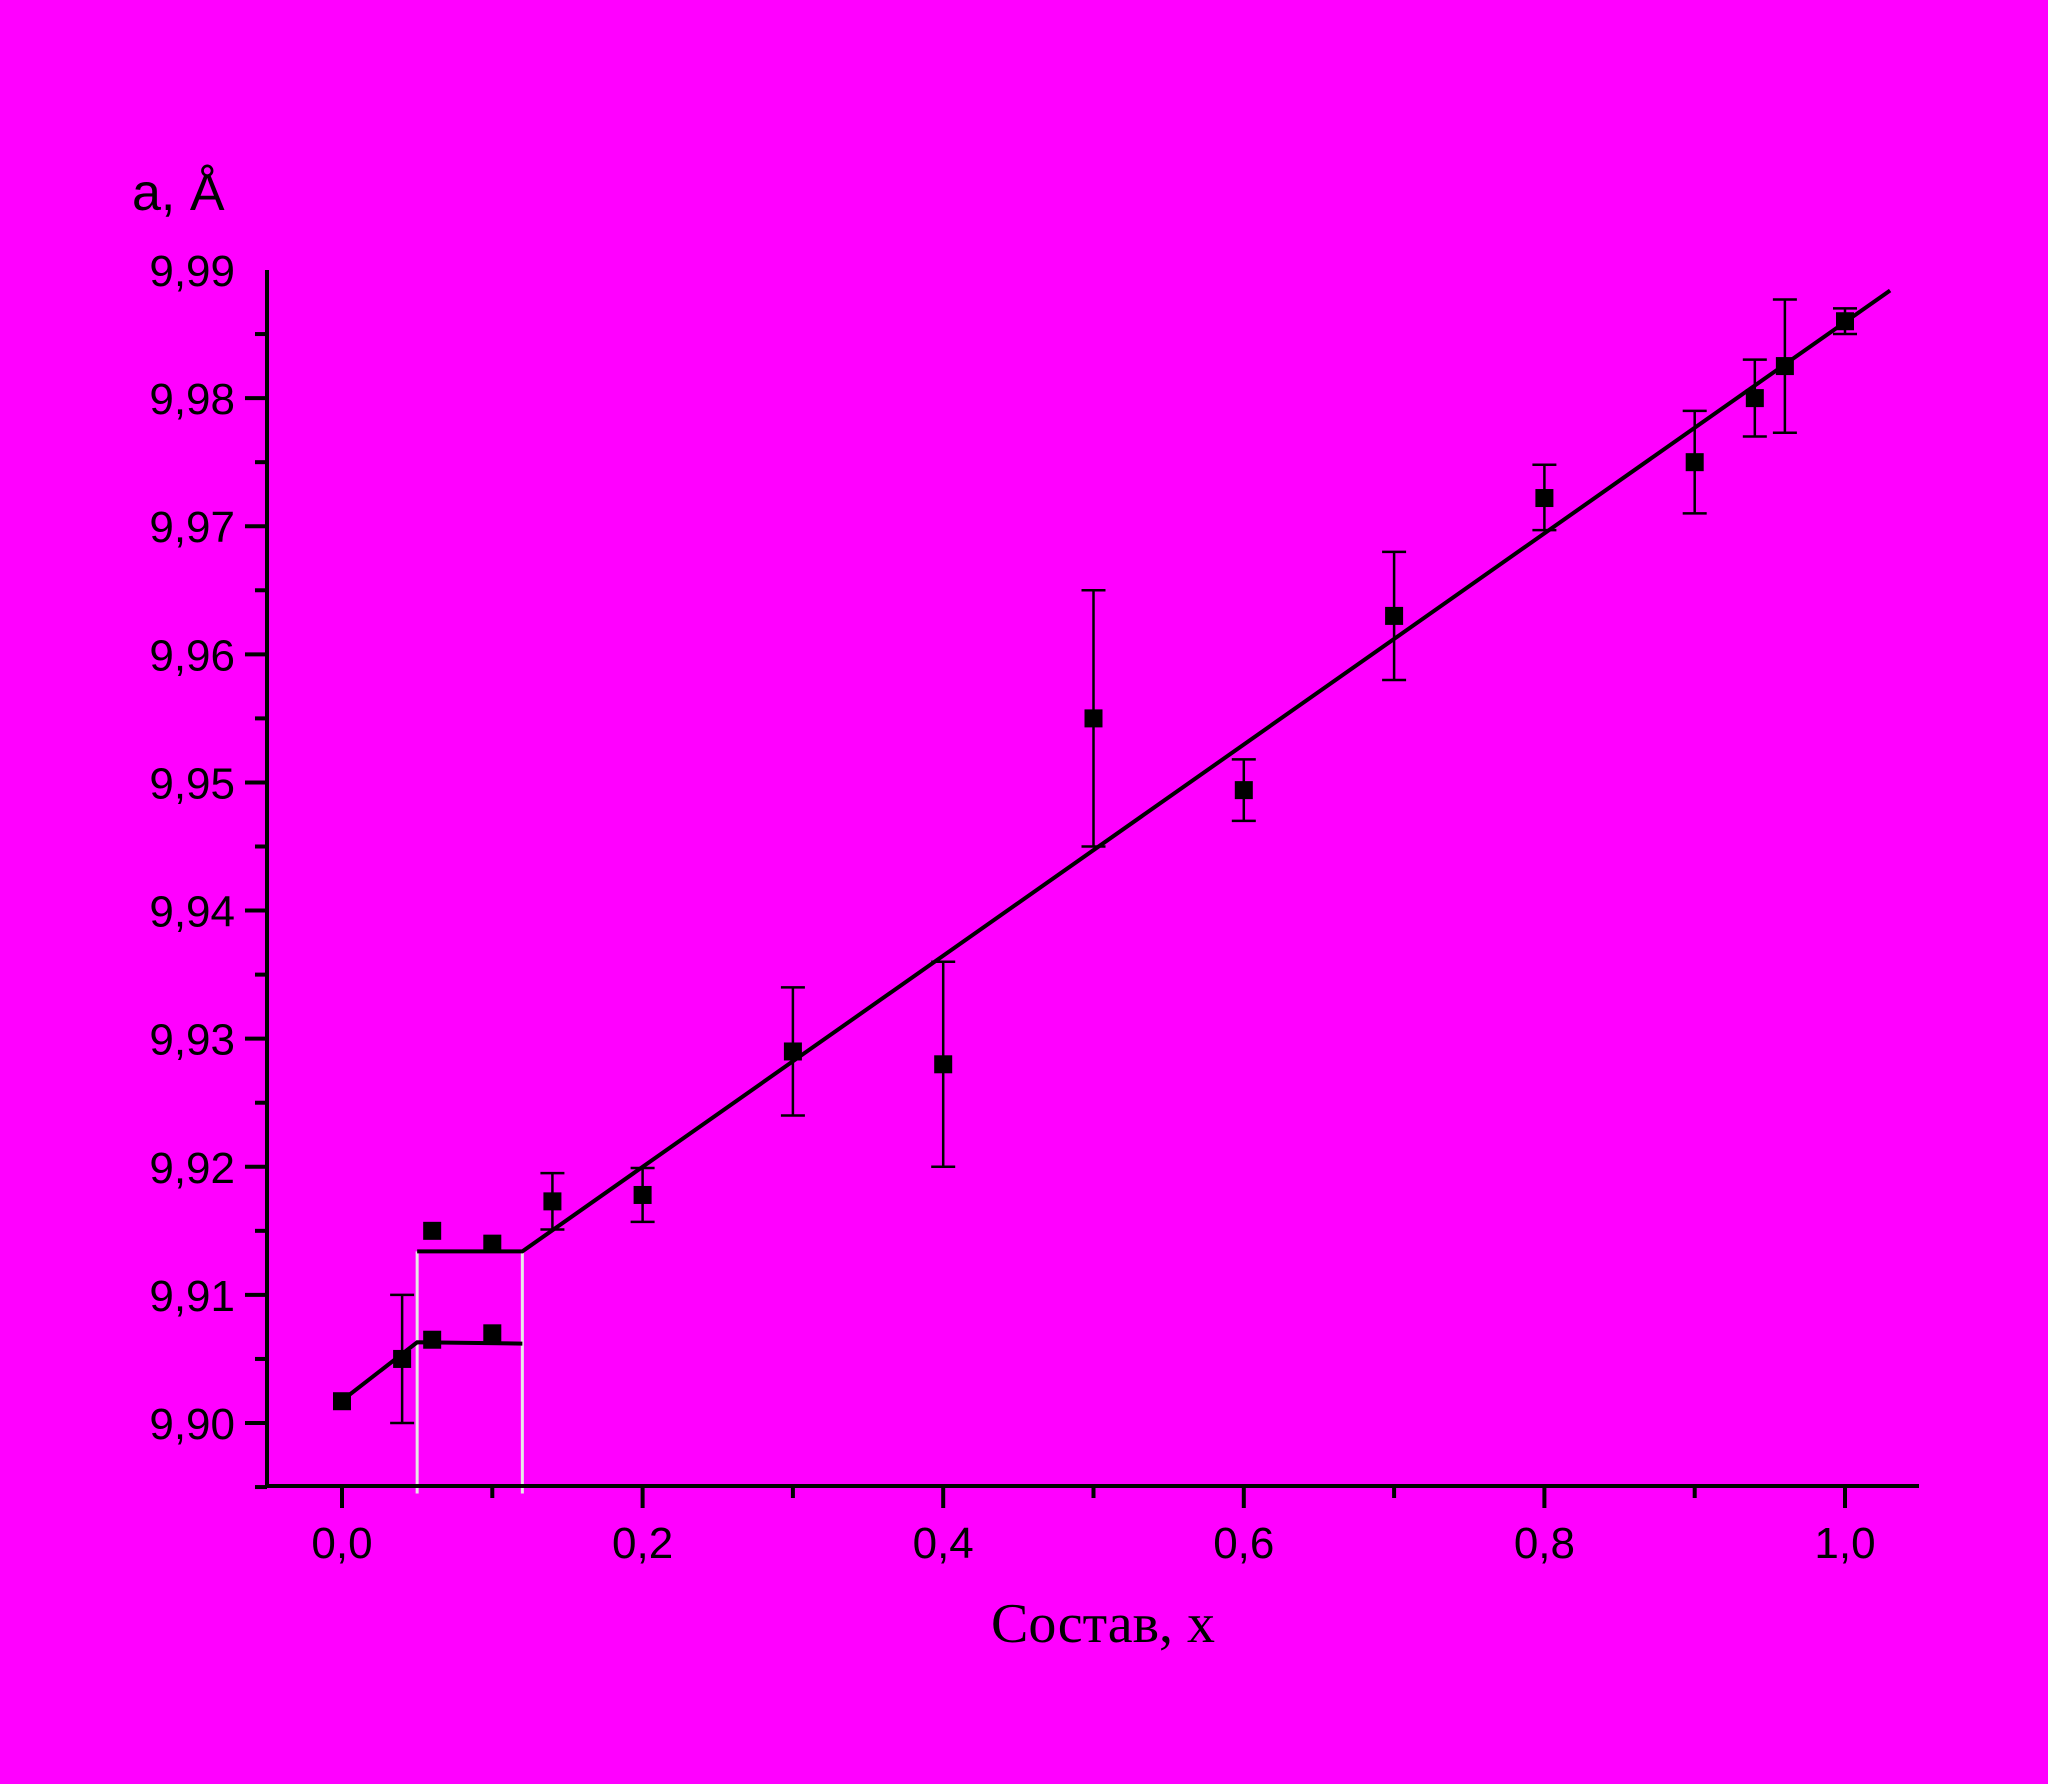  Describe the element at coordinates (192, 1424) in the screenshot. I see `y-tick-label: 9,90` at that location.